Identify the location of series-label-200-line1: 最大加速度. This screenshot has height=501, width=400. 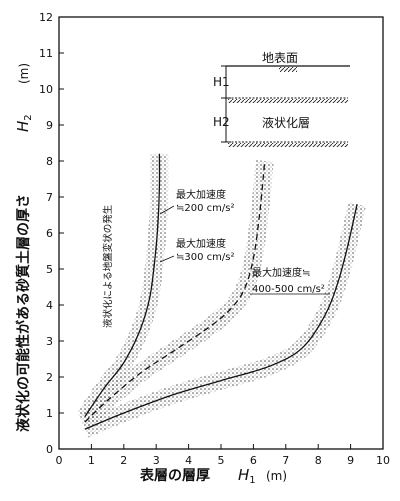
(201, 194).